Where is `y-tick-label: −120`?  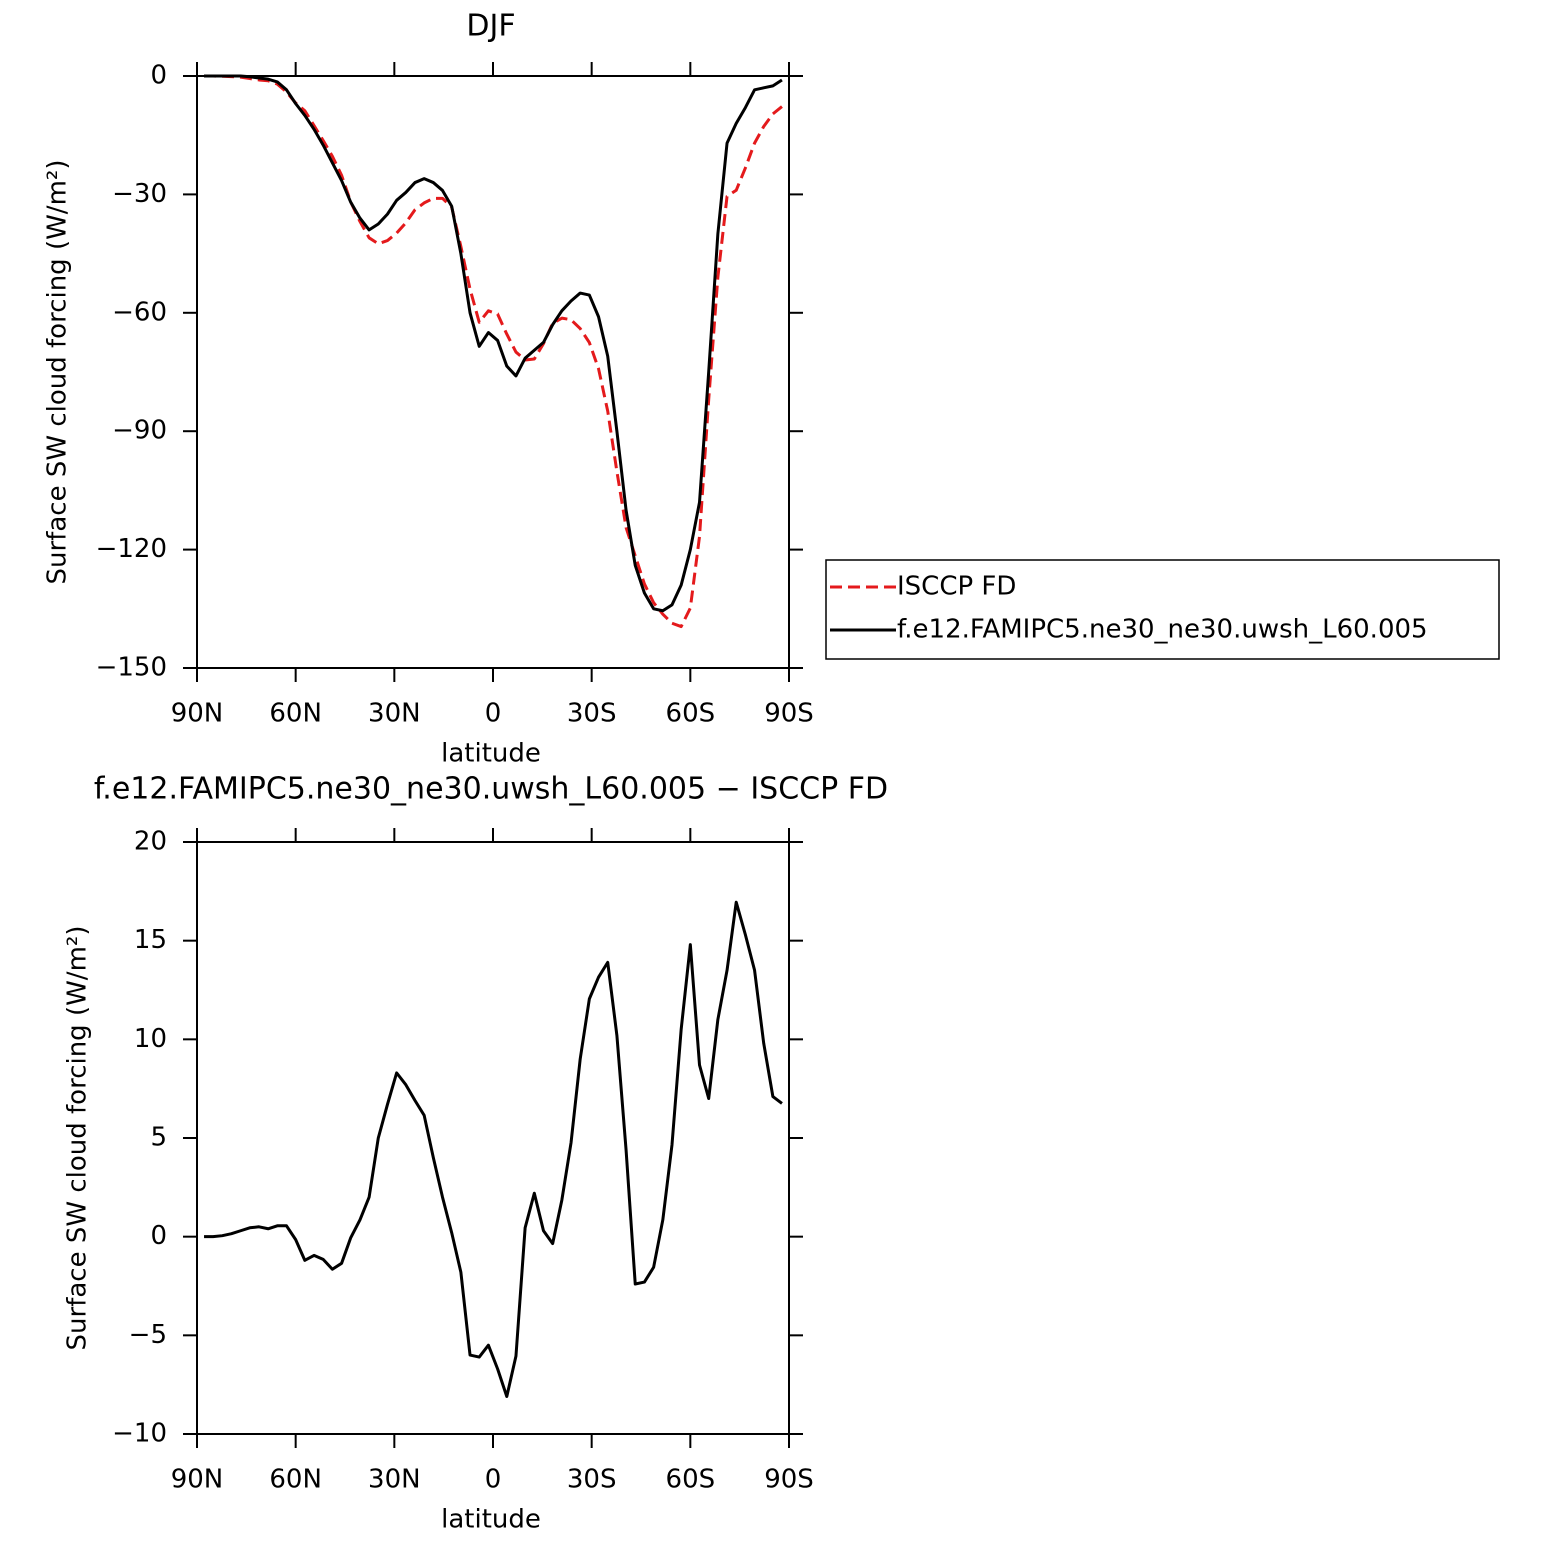 y-tick-label: −120 is located at coordinates (131, 549).